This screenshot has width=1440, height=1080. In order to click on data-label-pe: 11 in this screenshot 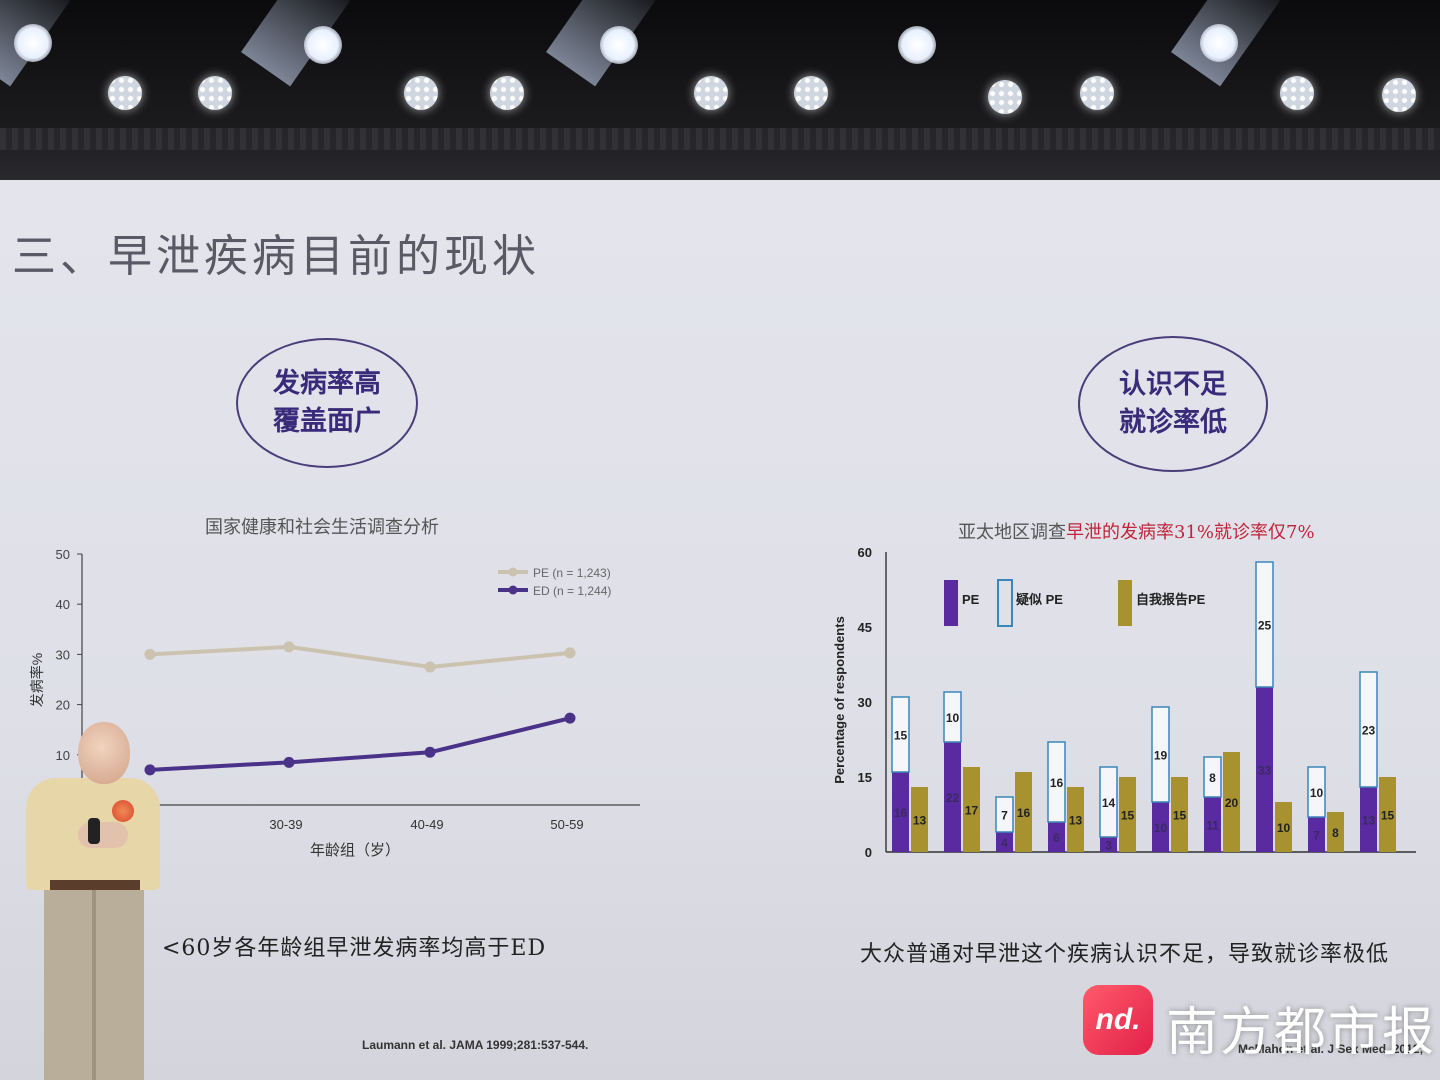, I will do `click(1212, 826)`.